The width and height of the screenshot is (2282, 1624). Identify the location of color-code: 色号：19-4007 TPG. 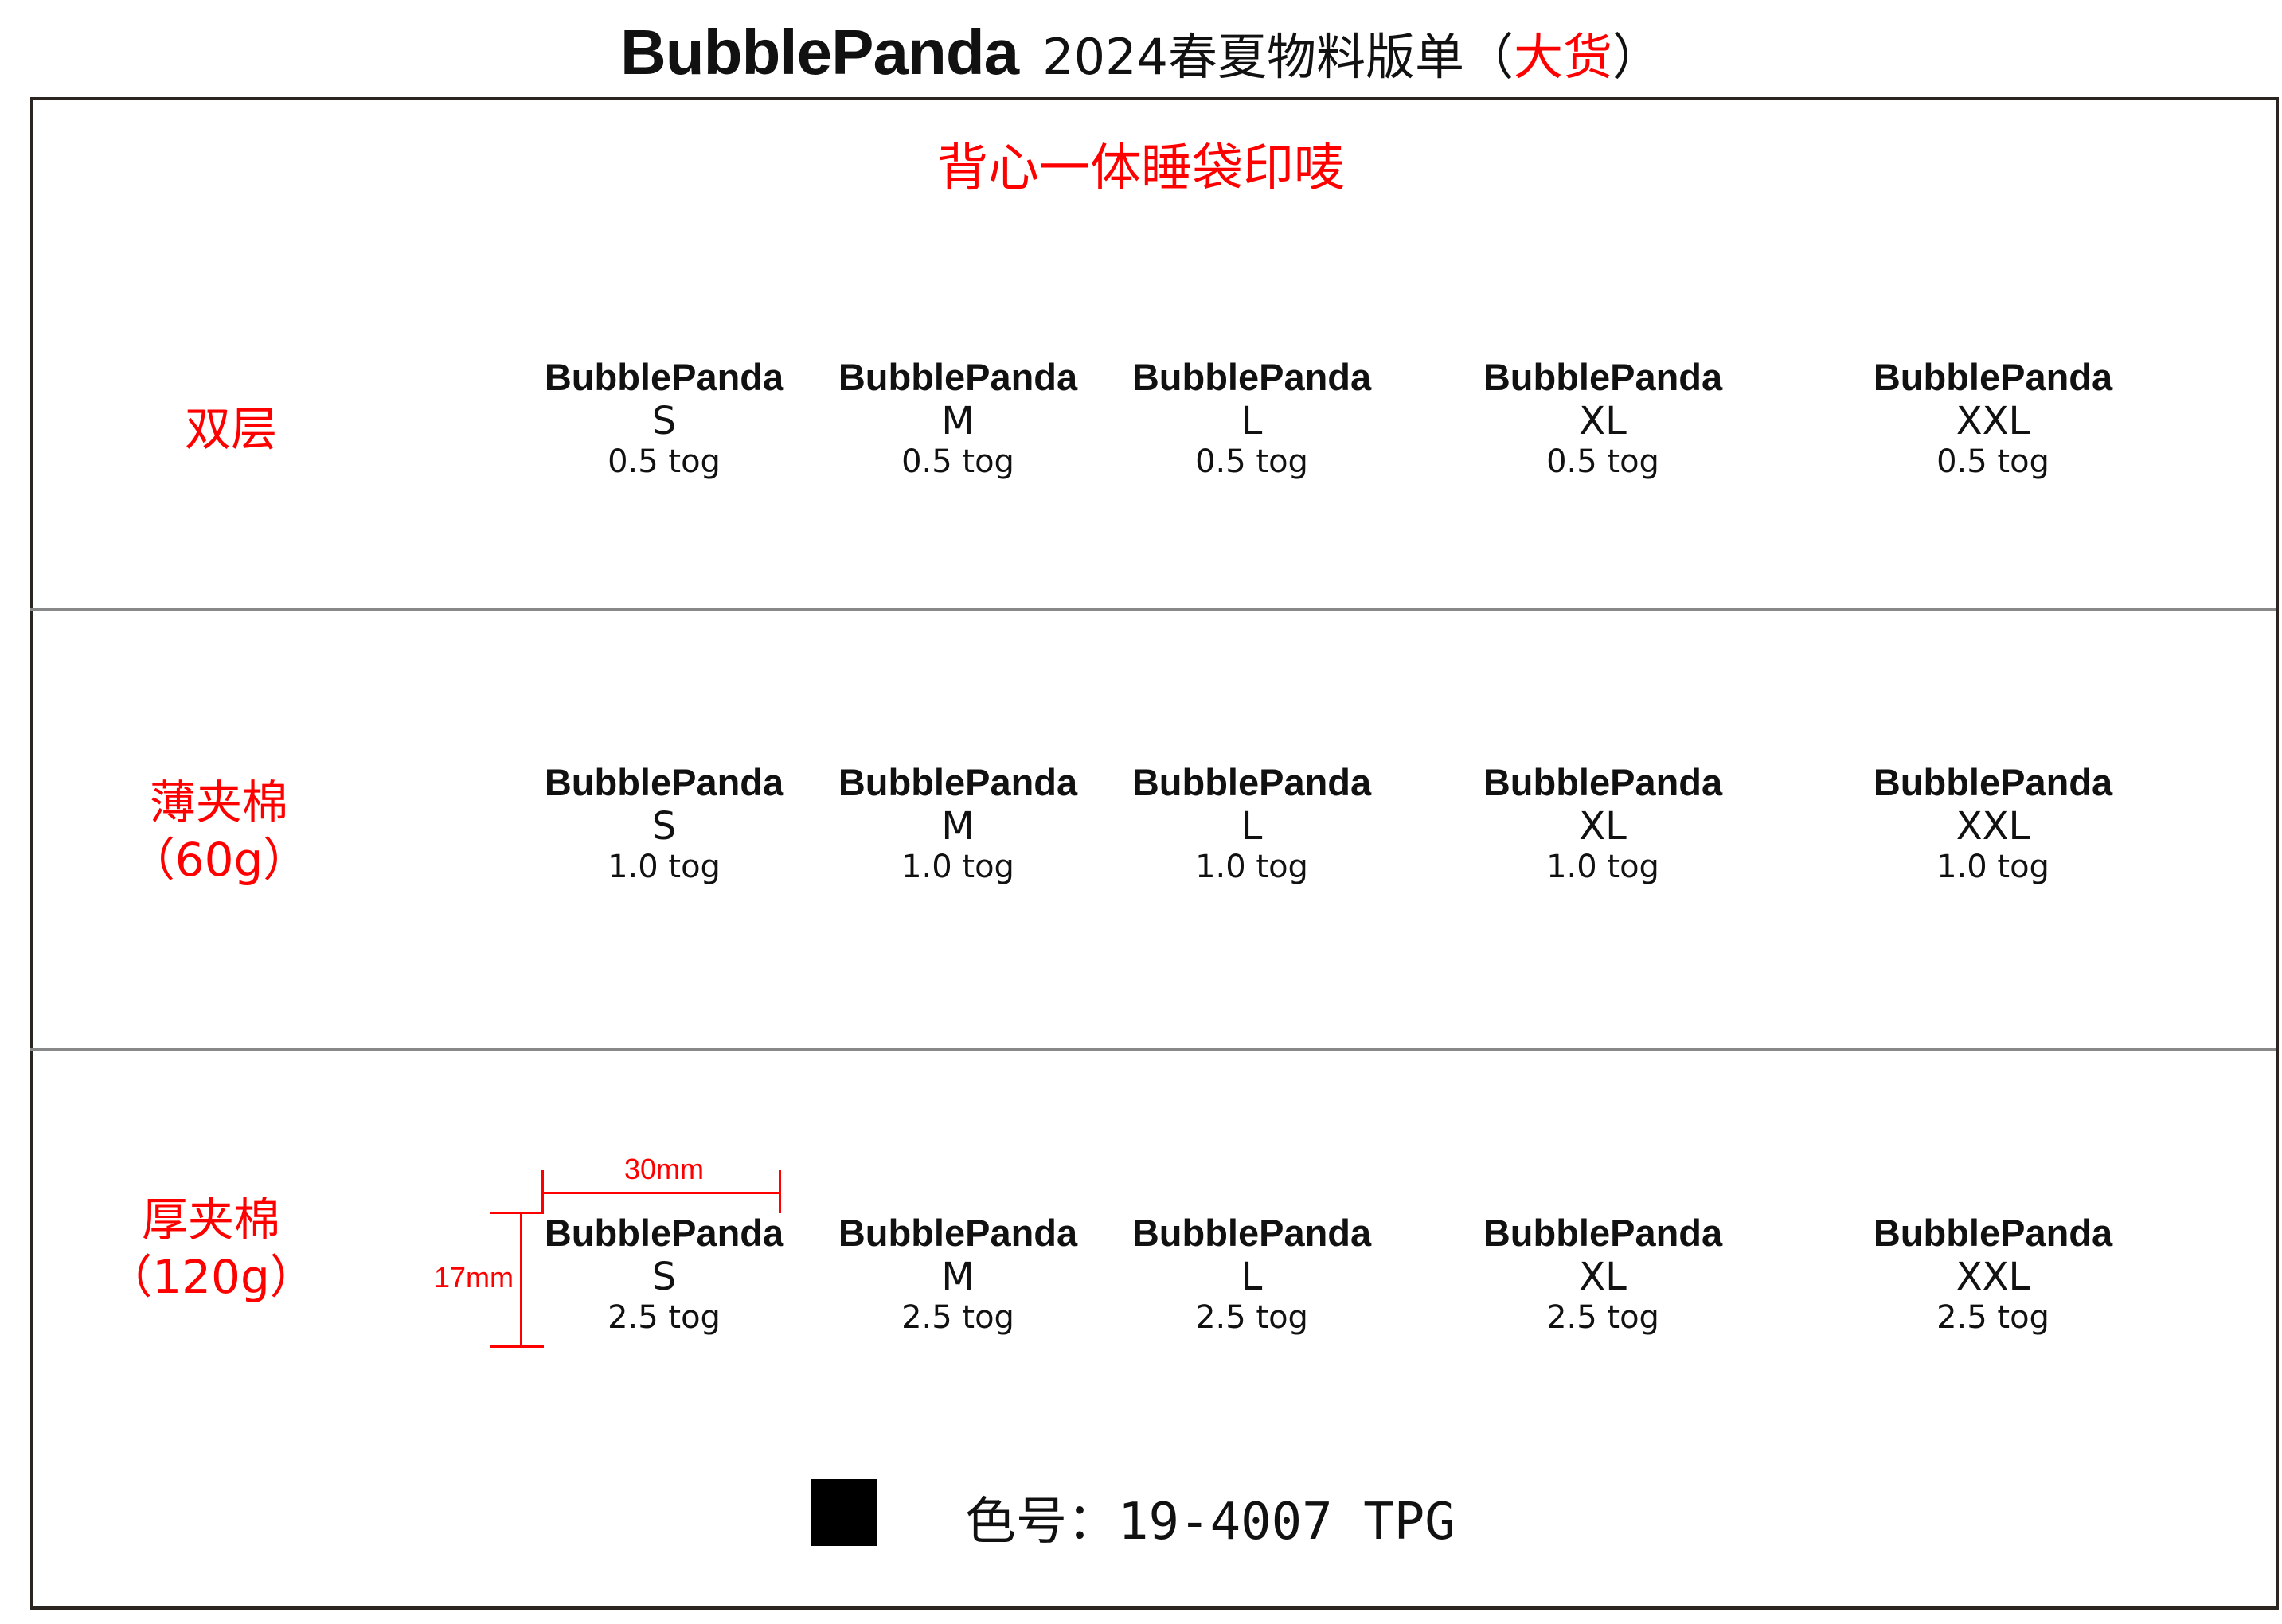
(1210, 1522).